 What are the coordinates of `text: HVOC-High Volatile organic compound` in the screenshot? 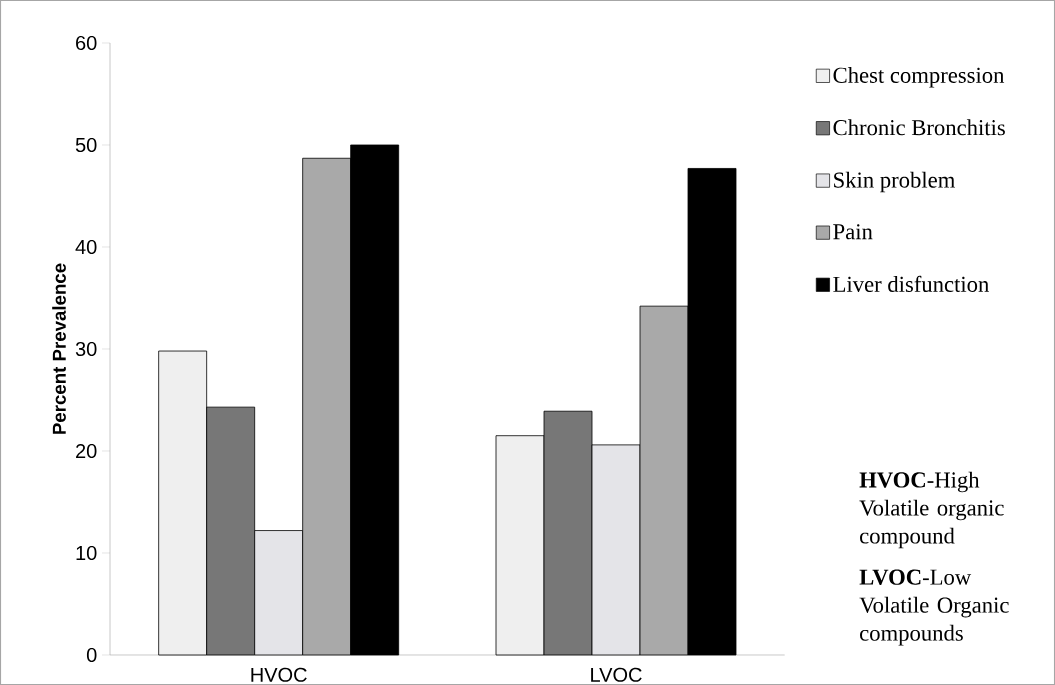 It's located at (931, 510).